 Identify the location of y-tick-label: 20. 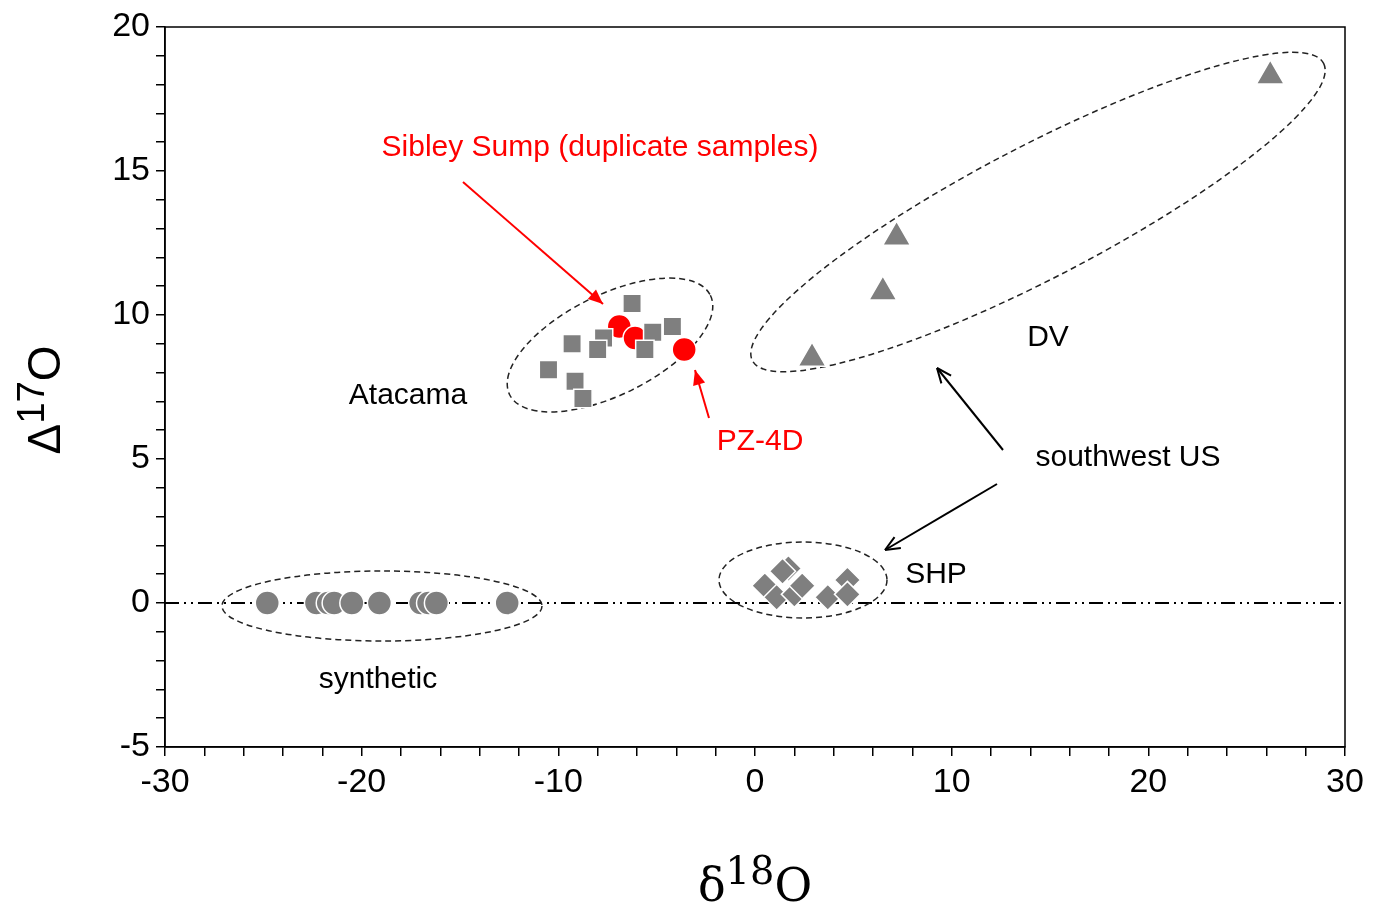
(131, 24).